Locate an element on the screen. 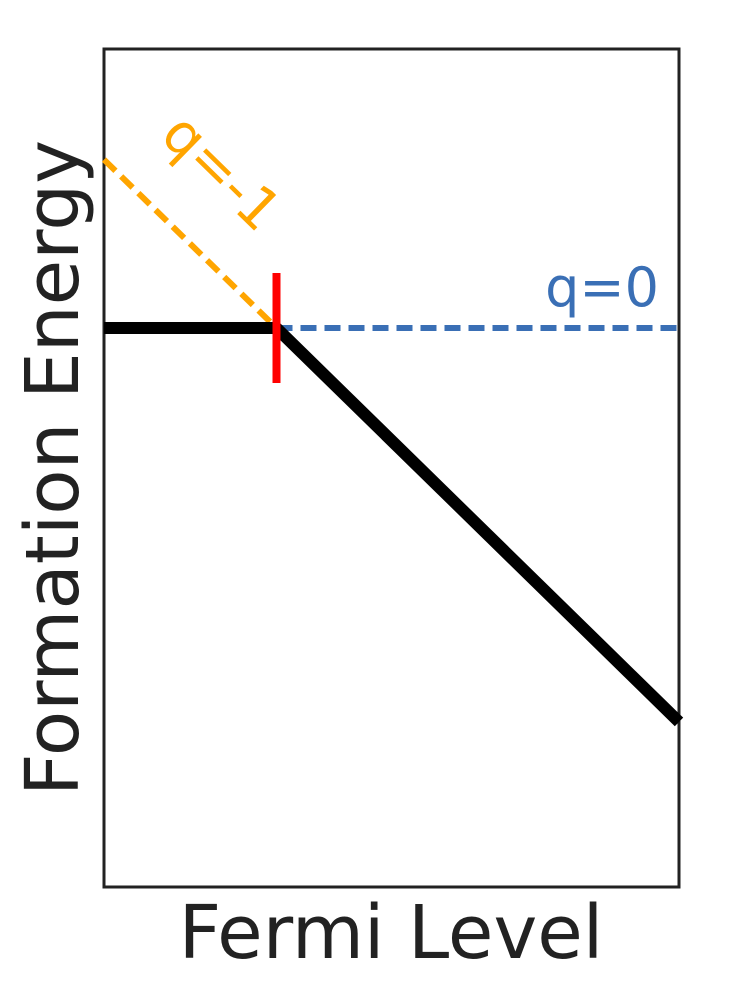 This screenshot has height=1004, width=742. x-axis-label: Fermi Level is located at coordinates (391, 933).